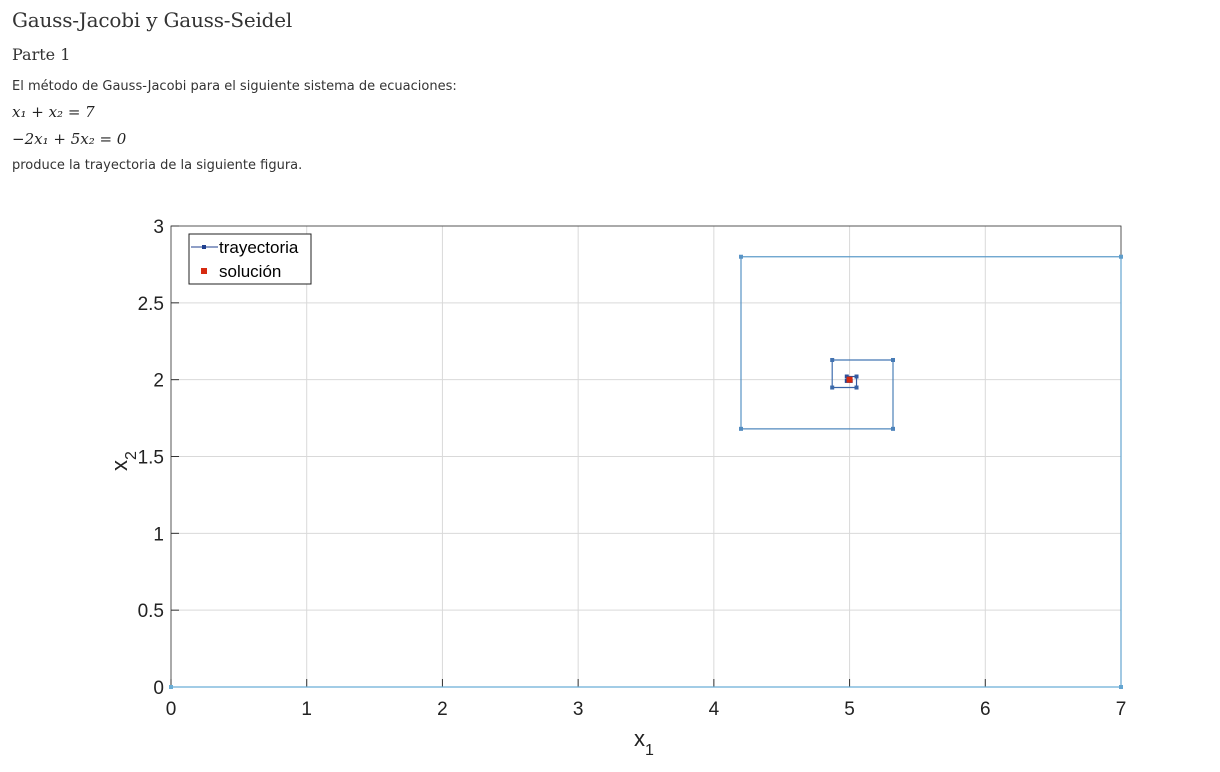 The image size is (1220, 772). What do you see at coordinates (151, 458) in the screenshot?
I see `y-tick-label: 1.5` at bounding box center [151, 458].